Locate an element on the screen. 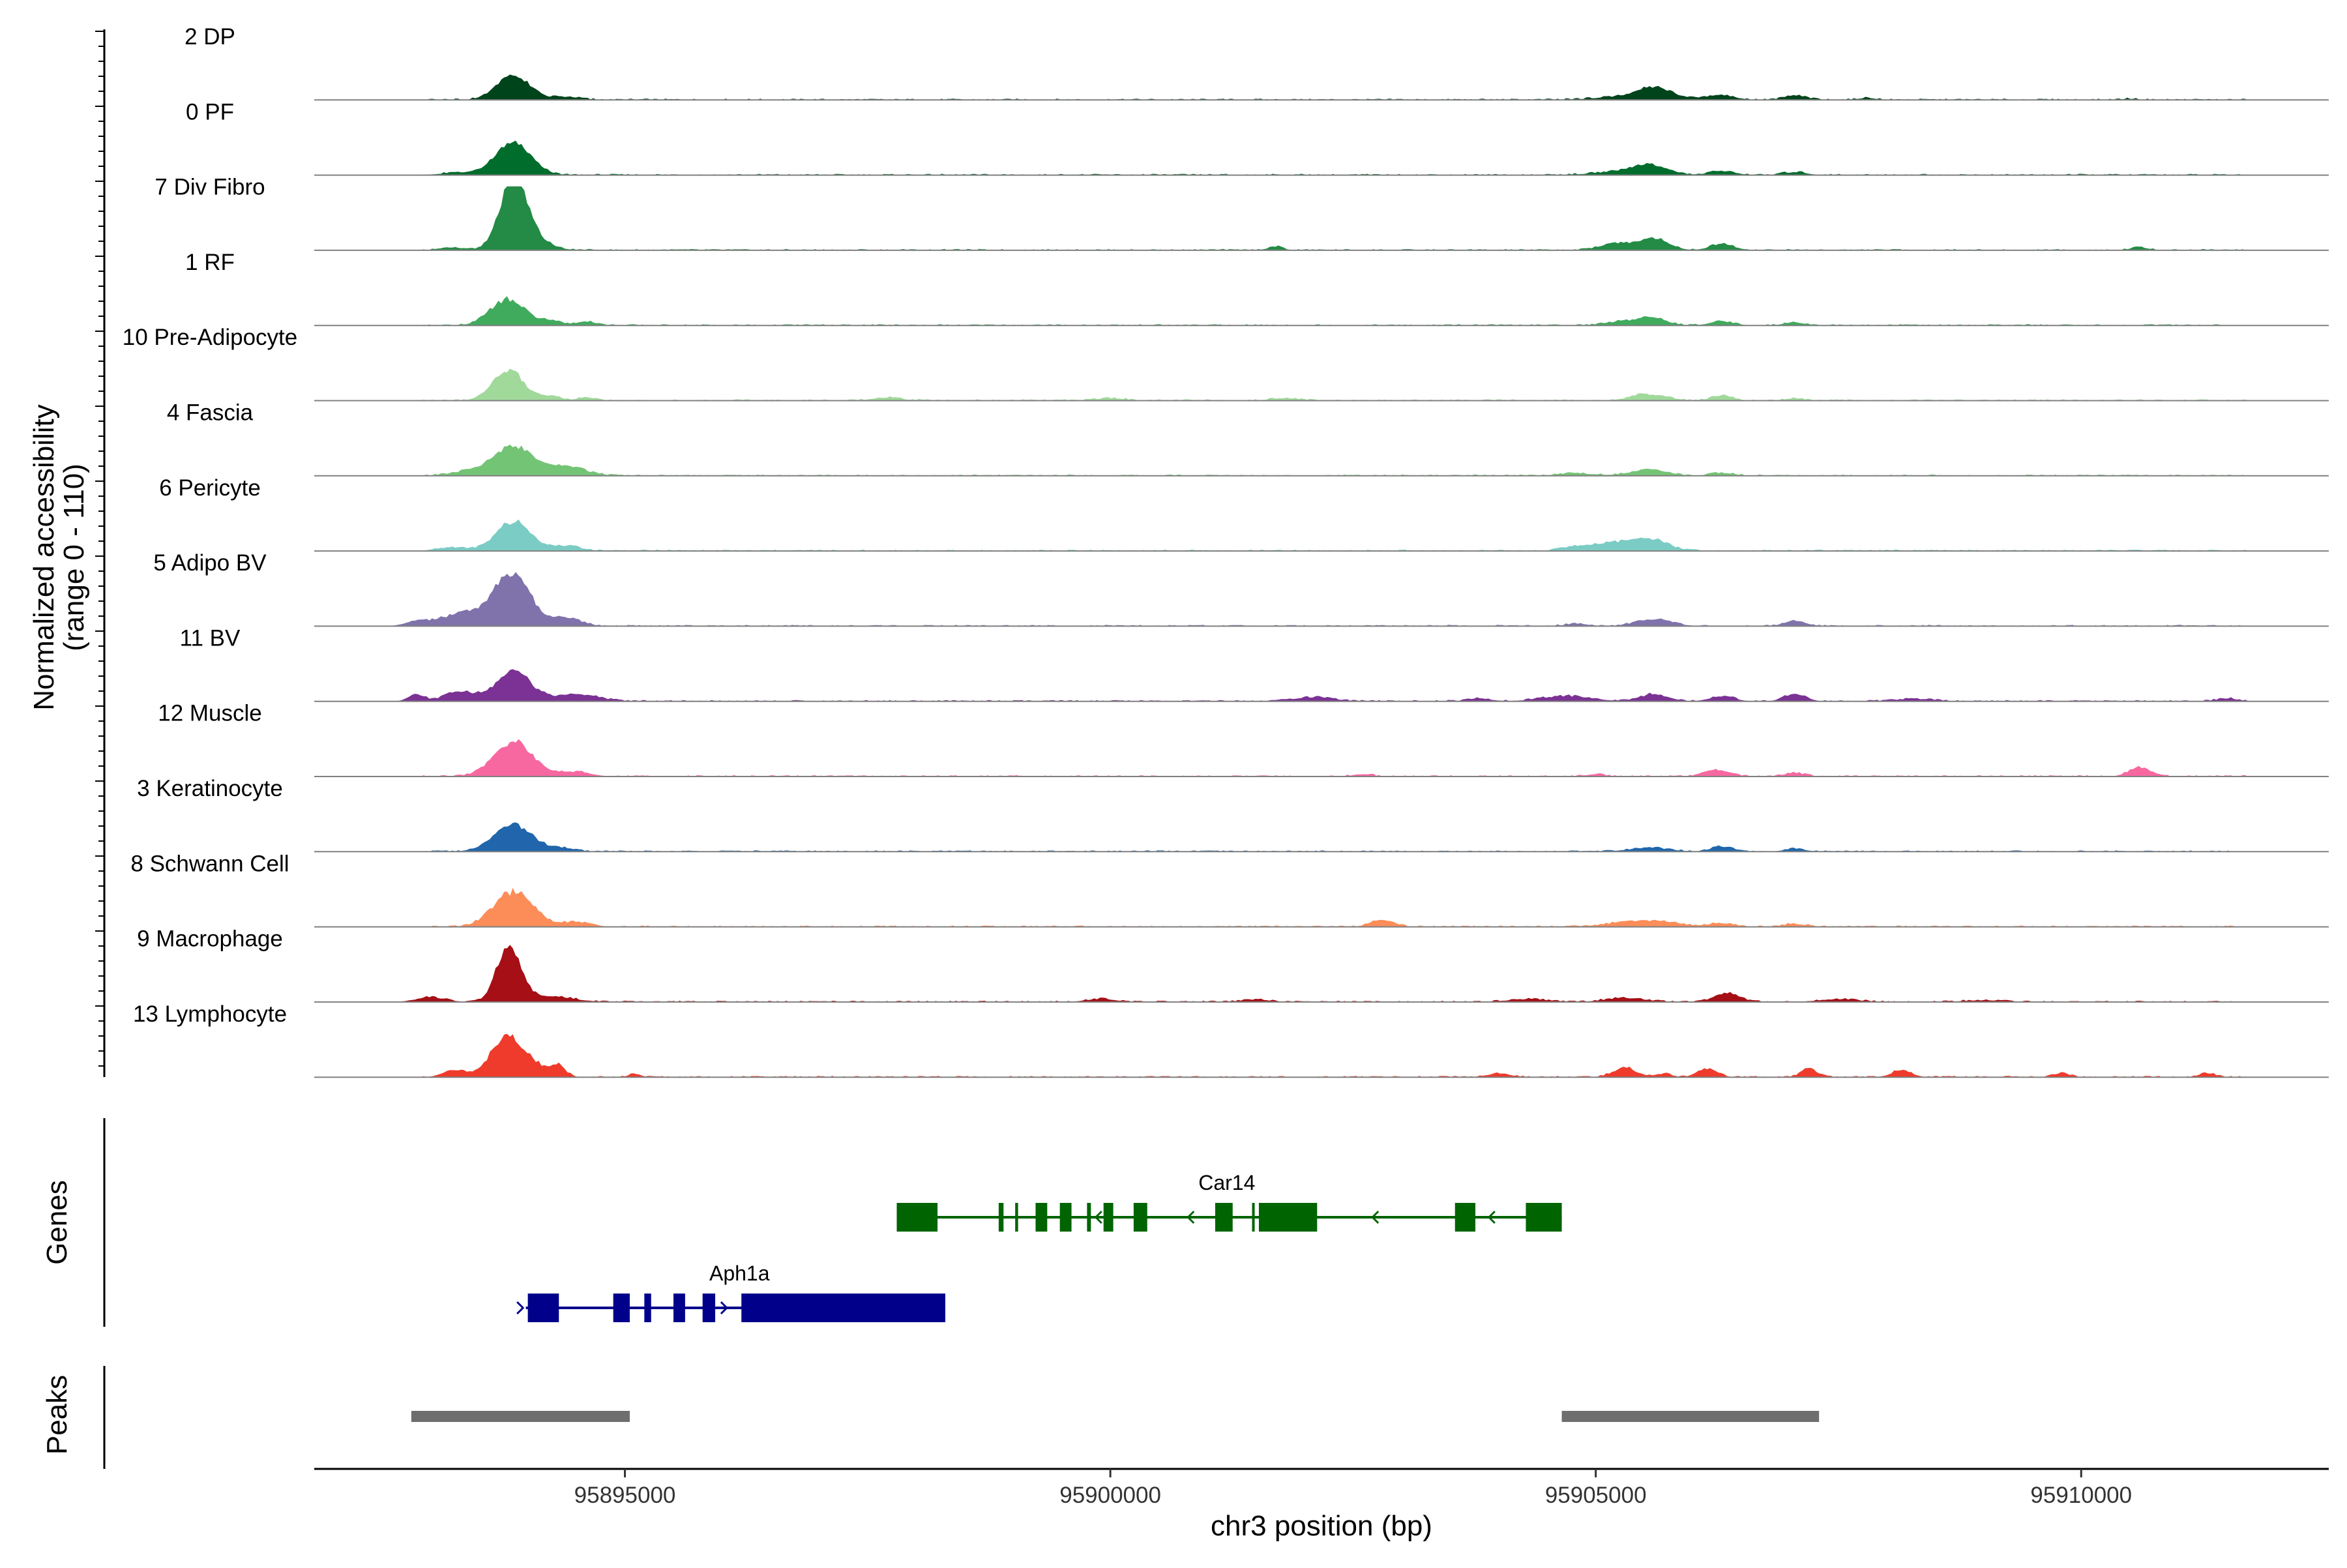 The width and height of the screenshot is (2347, 1568). coverage-y-axis-ticks is located at coordinates (99, 549).